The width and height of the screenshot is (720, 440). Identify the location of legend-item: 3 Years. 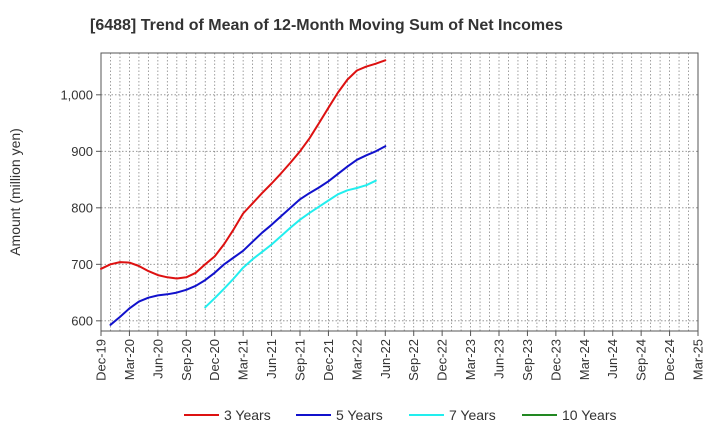
(227, 415).